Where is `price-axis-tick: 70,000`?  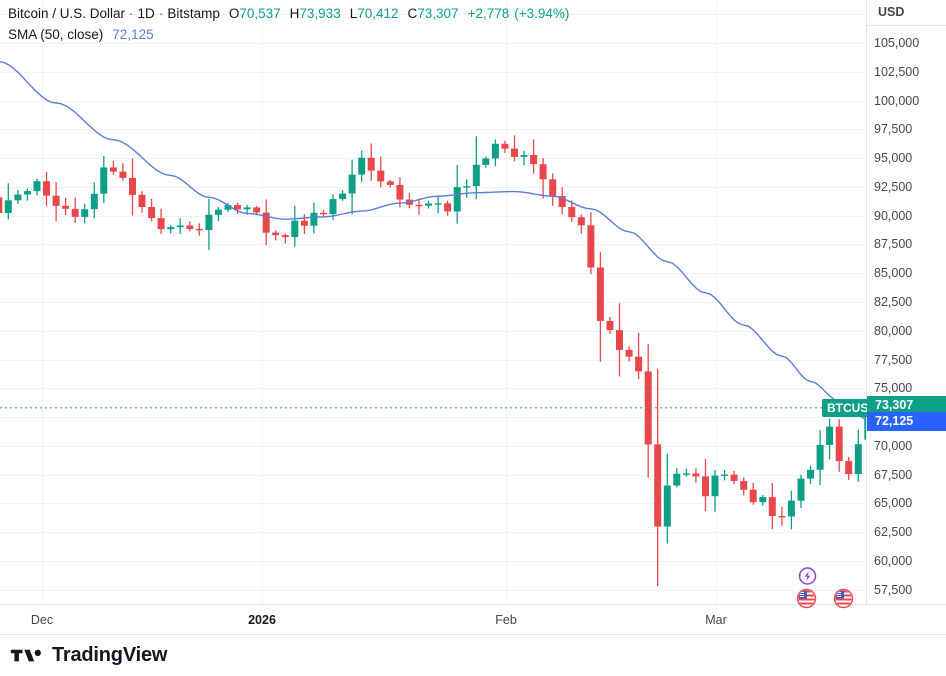
price-axis-tick: 70,000 is located at coordinates (893, 445).